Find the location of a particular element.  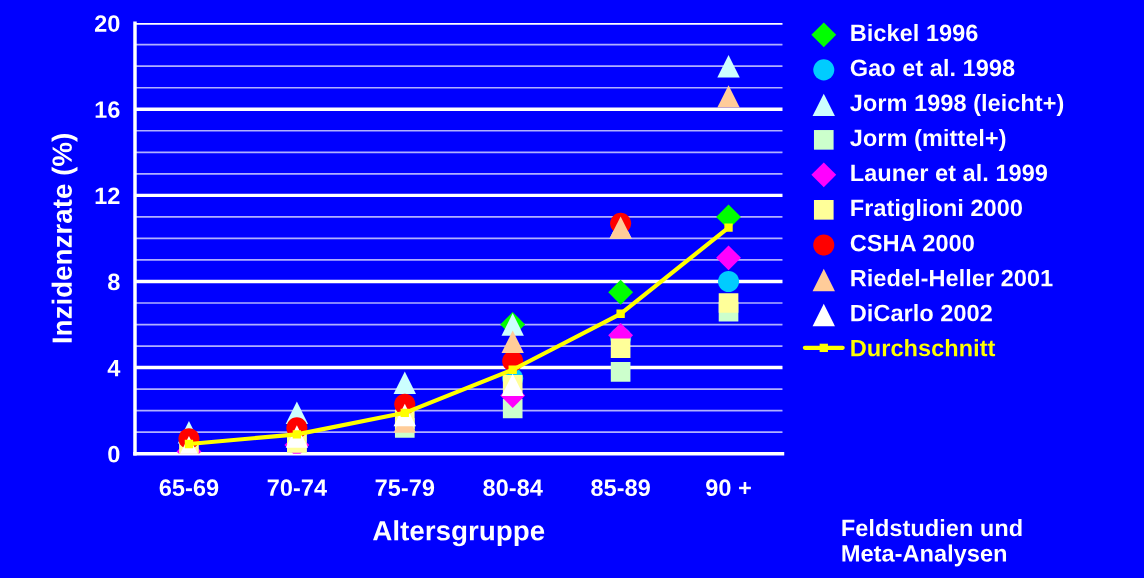

x-axis-title: Altersgruppe is located at coordinates (459, 533).